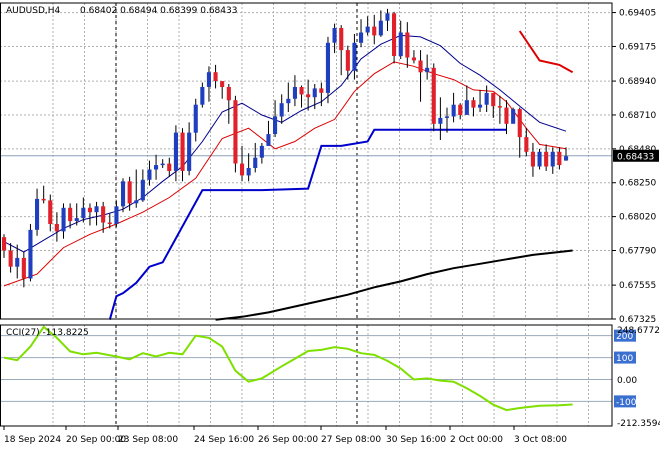 The height and width of the screenshot is (450, 660). Describe the element at coordinates (627, 381) in the screenshot. I see `cci-level-label: 0.00` at that location.